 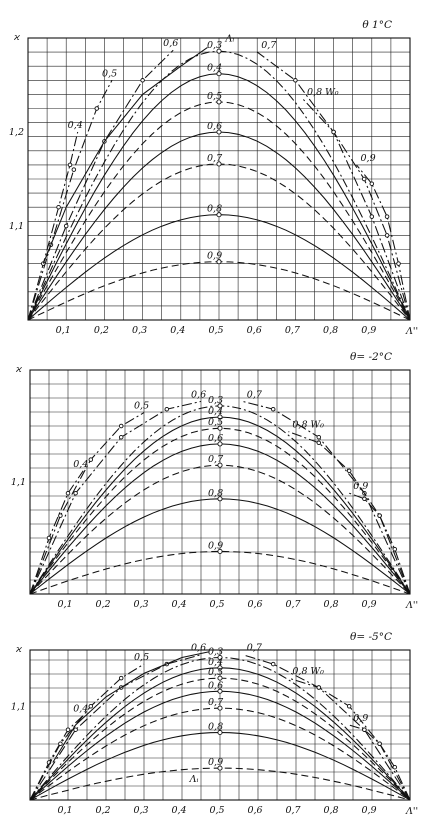 What do you see at coordinates (371, 357) in the screenshot?
I see `chart-title: θ= -2°C` at bounding box center [371, 357].